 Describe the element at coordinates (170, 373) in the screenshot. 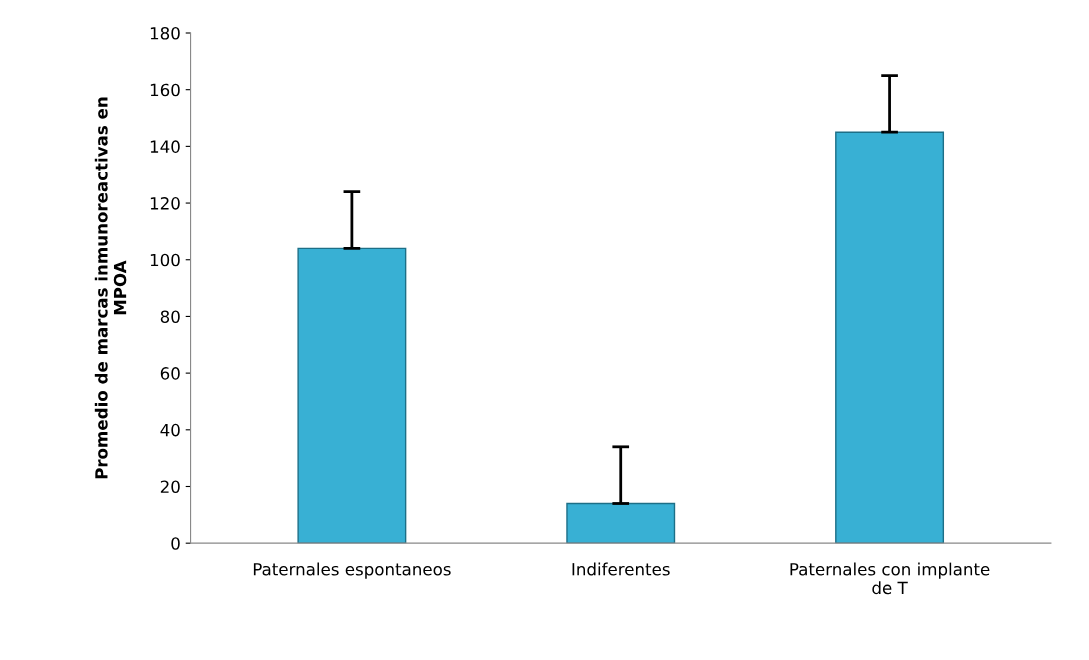

I see `y-tick-label: 60` at that location.